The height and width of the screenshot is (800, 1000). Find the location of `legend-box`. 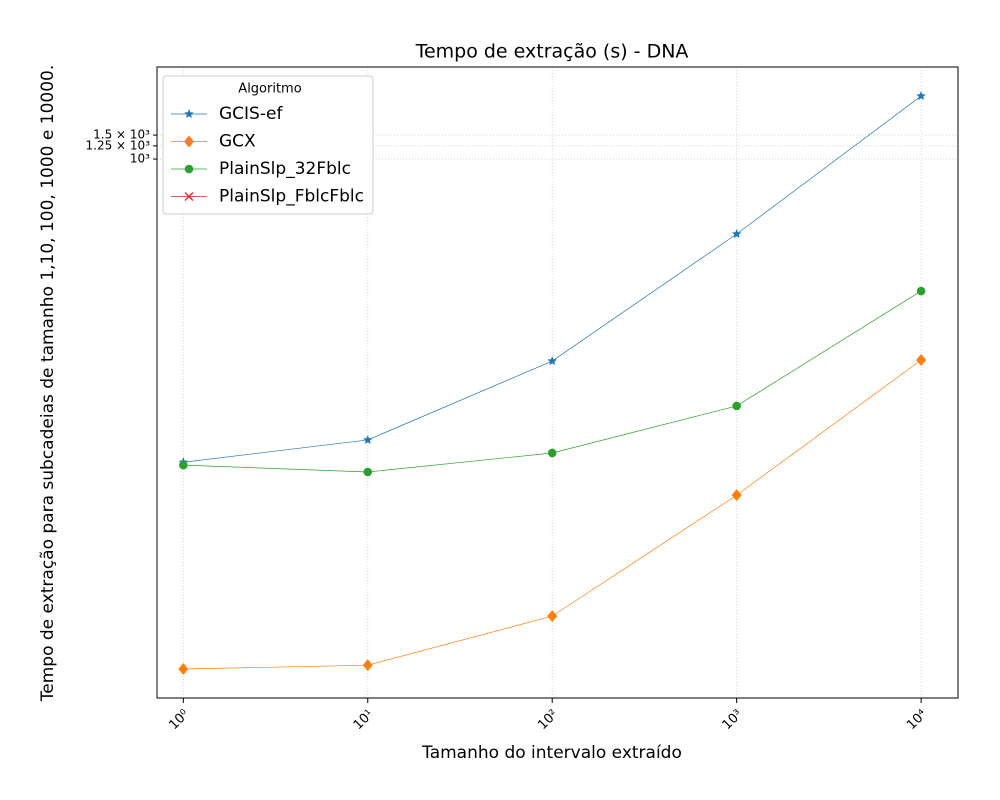

legend-box is located at coordinates (268, 145).